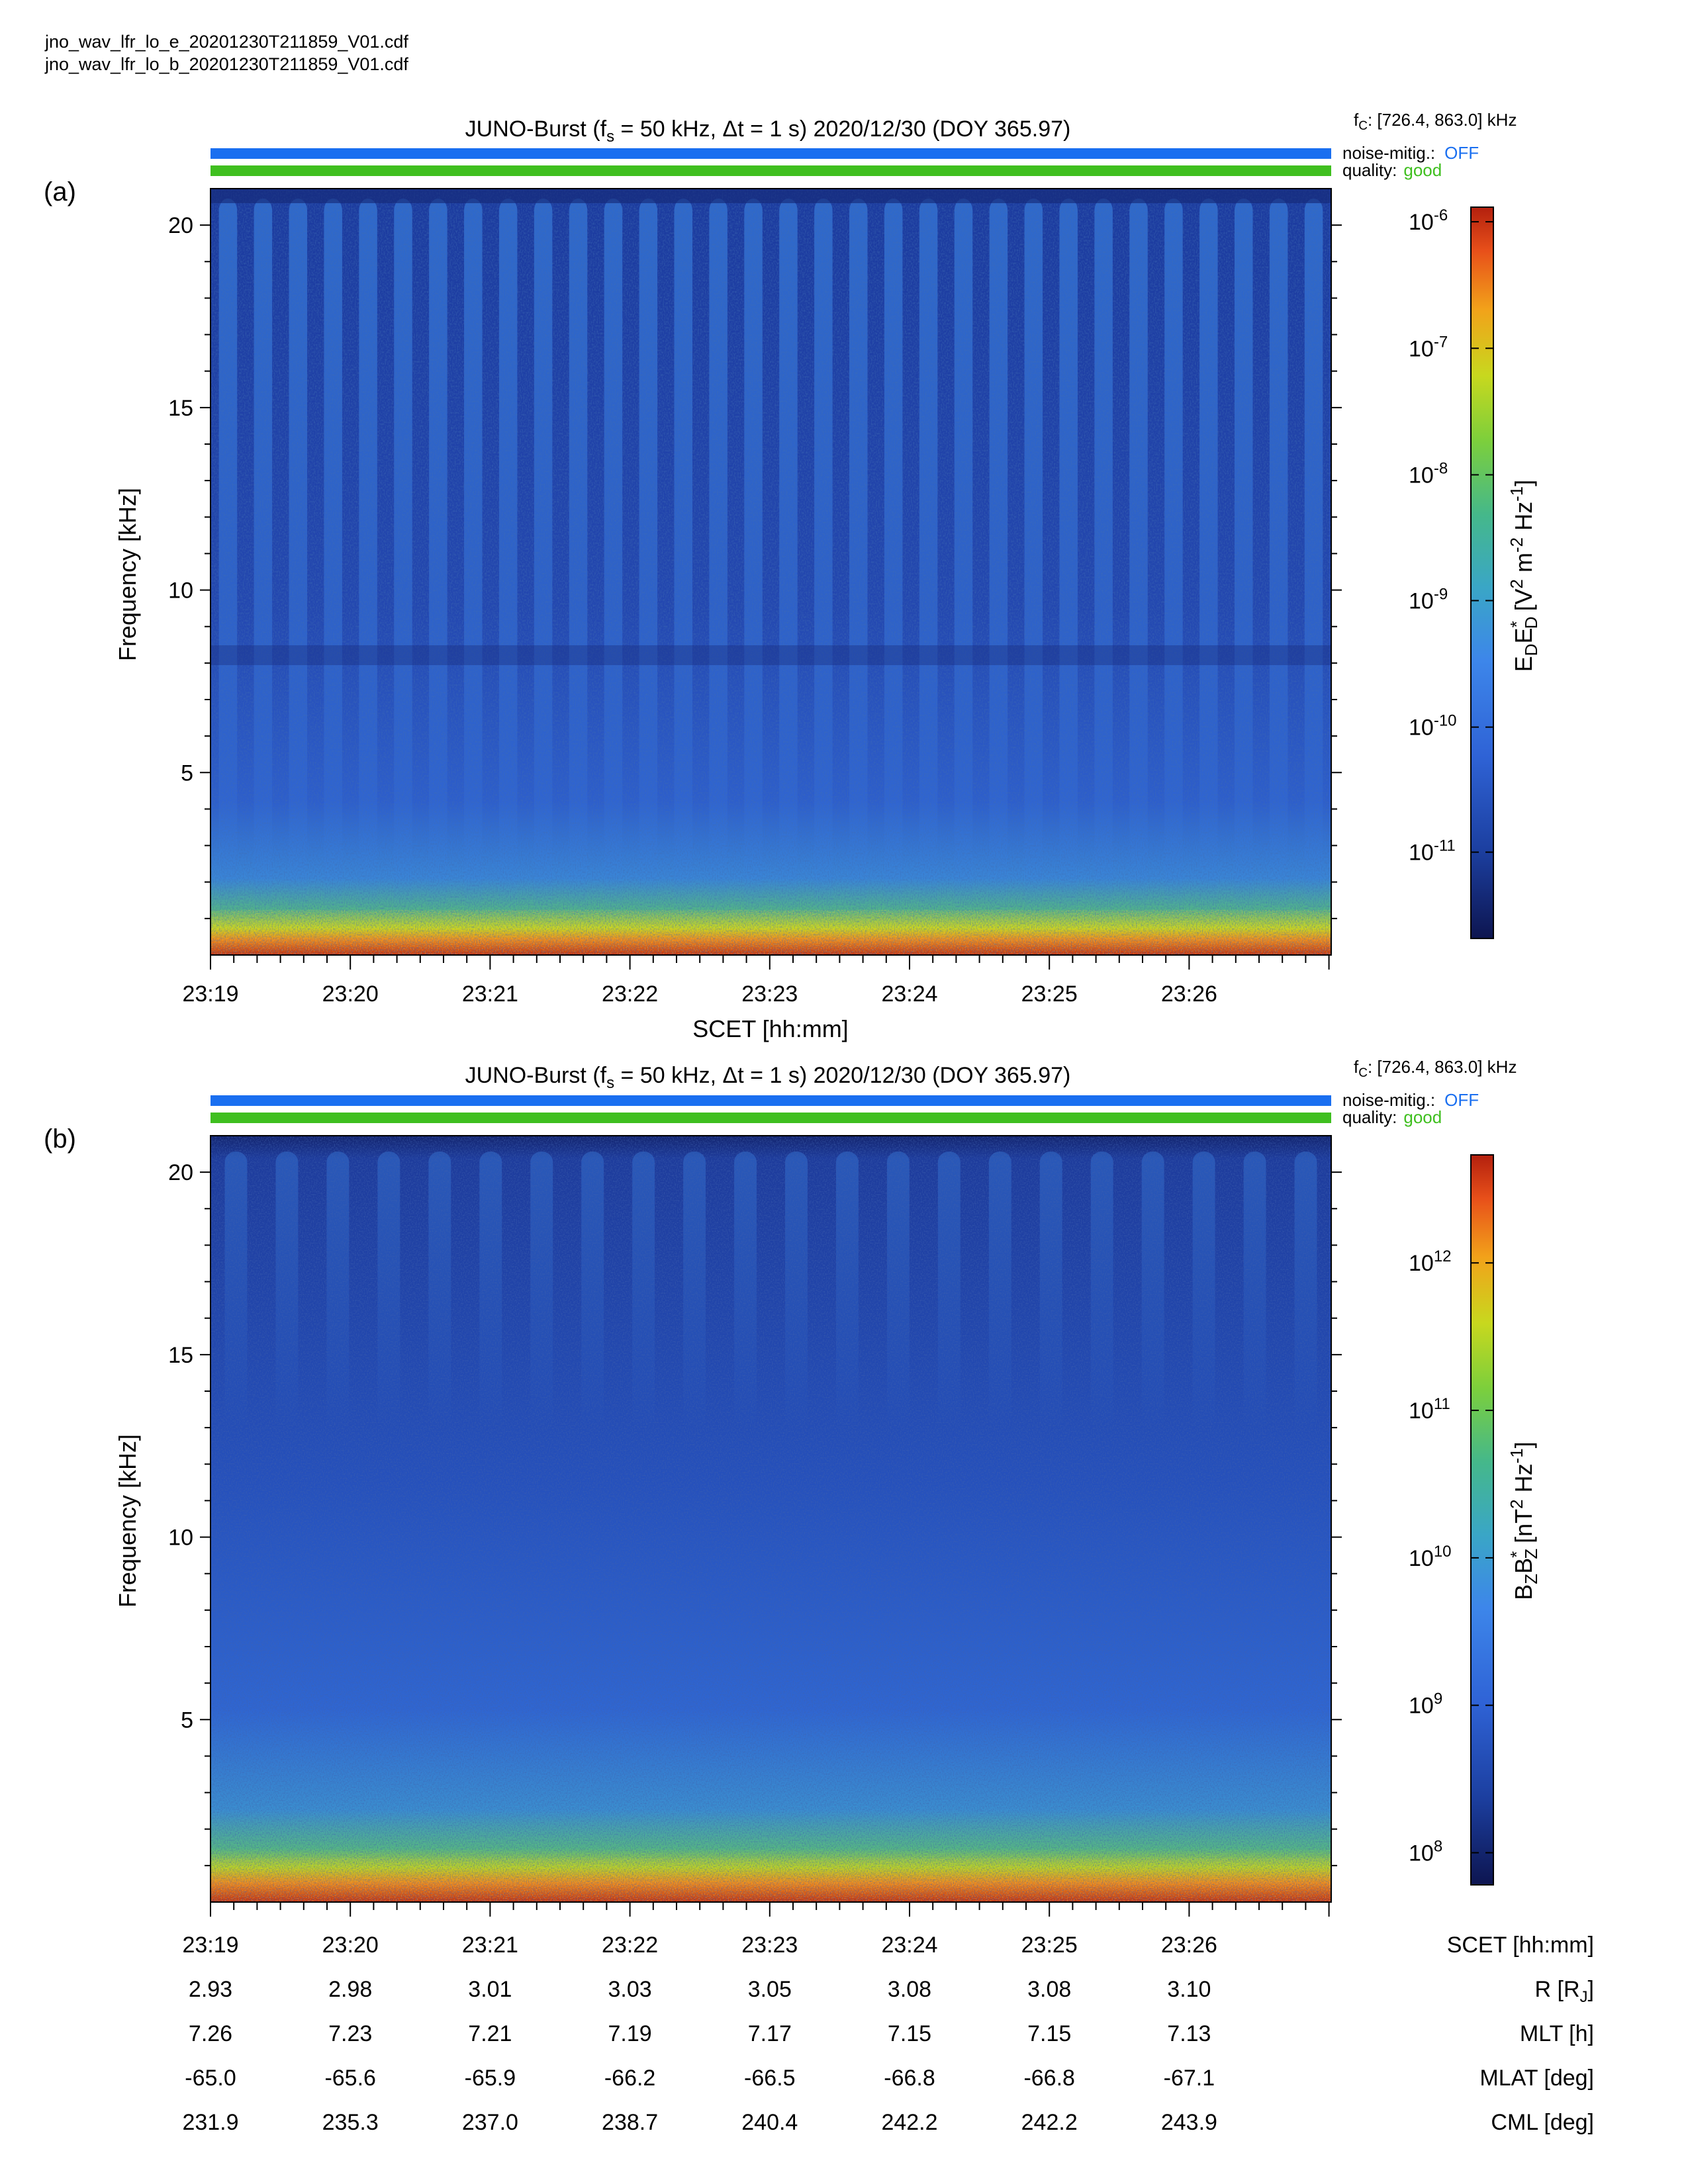 The height and width of the screenshot is (2184, 1688). I want to click on ephemeris-value: 3.05, so click(770, 1989).